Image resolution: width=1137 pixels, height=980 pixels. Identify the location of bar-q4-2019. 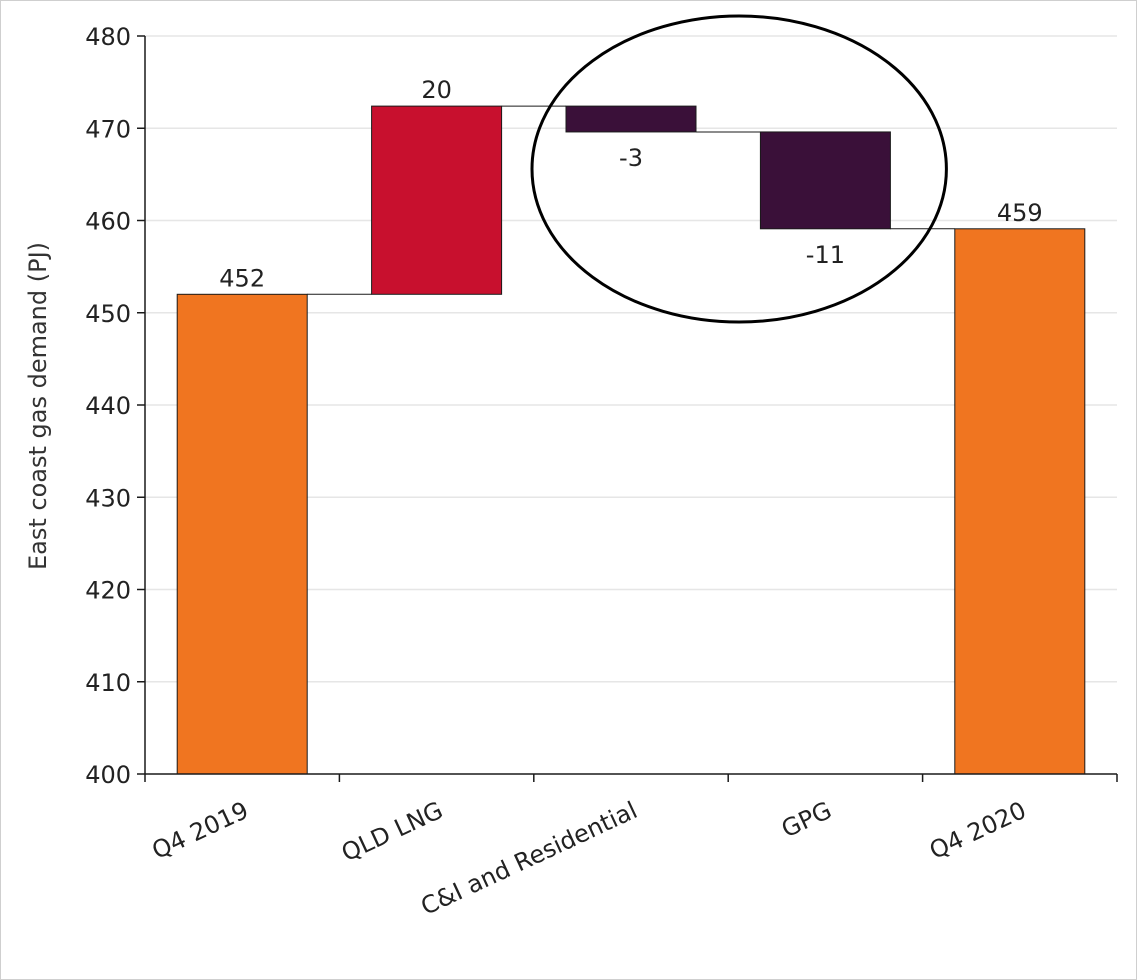
(242, 534).